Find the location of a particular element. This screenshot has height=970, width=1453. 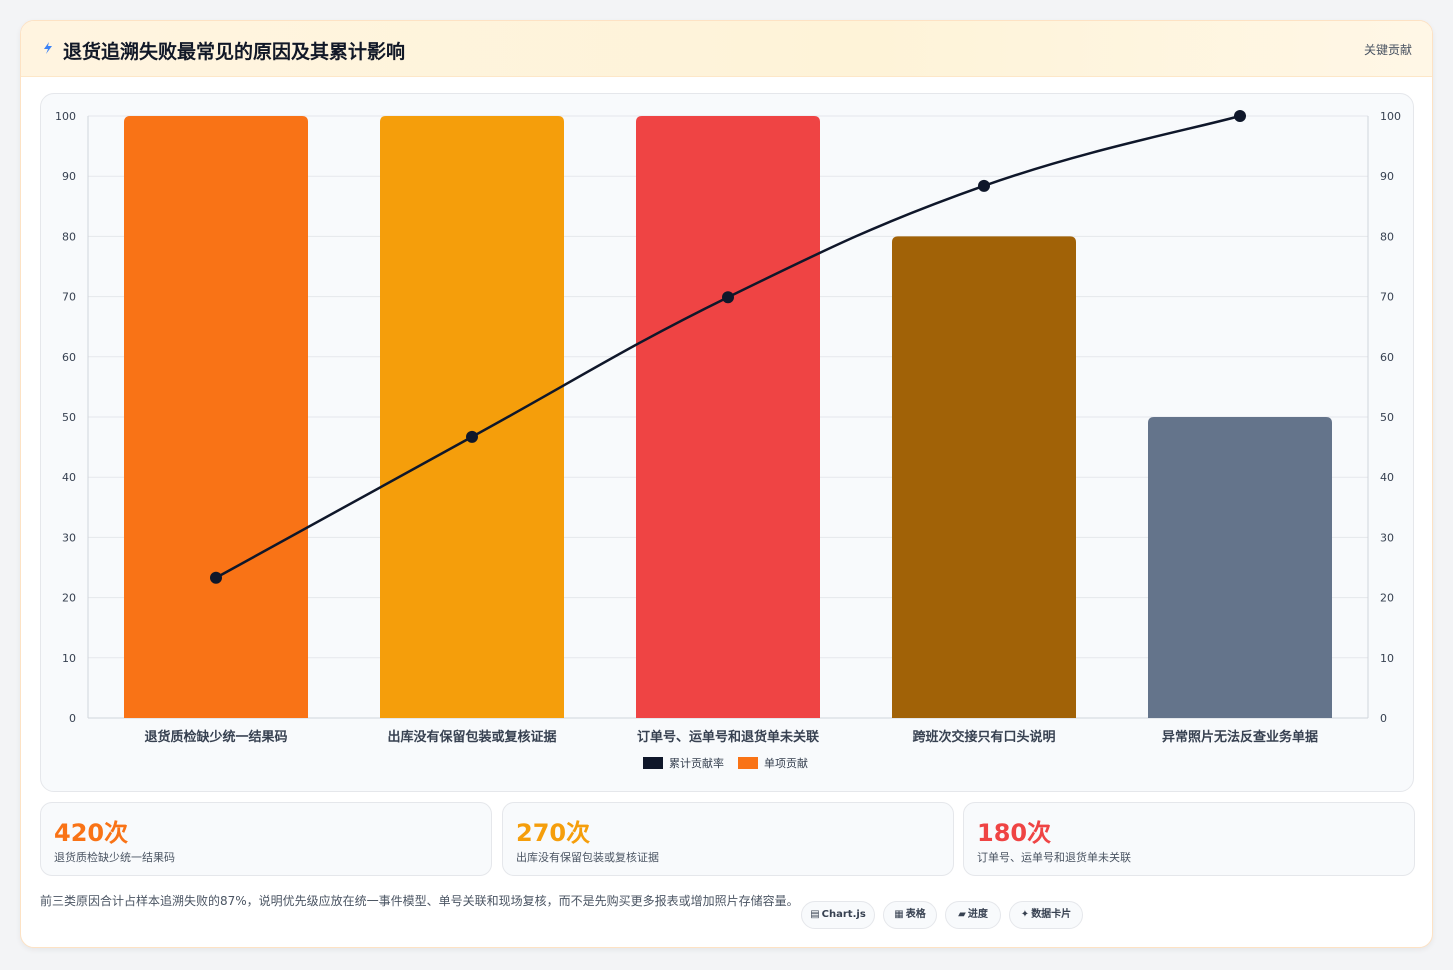

y-tick-label: 20 is located at coordinates (69, 598).